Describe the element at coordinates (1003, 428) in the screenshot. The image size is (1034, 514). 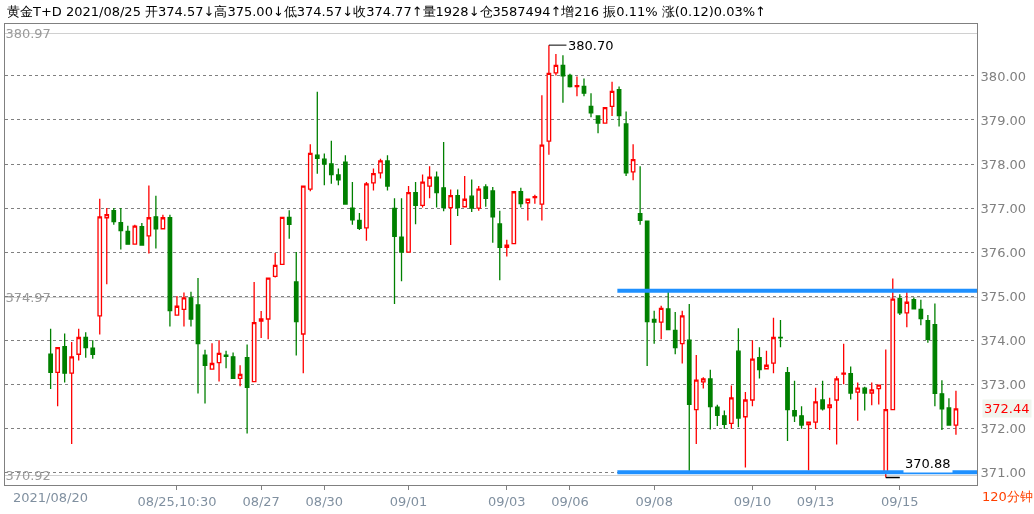
I see `y-tick-label: 372.00` at that location.